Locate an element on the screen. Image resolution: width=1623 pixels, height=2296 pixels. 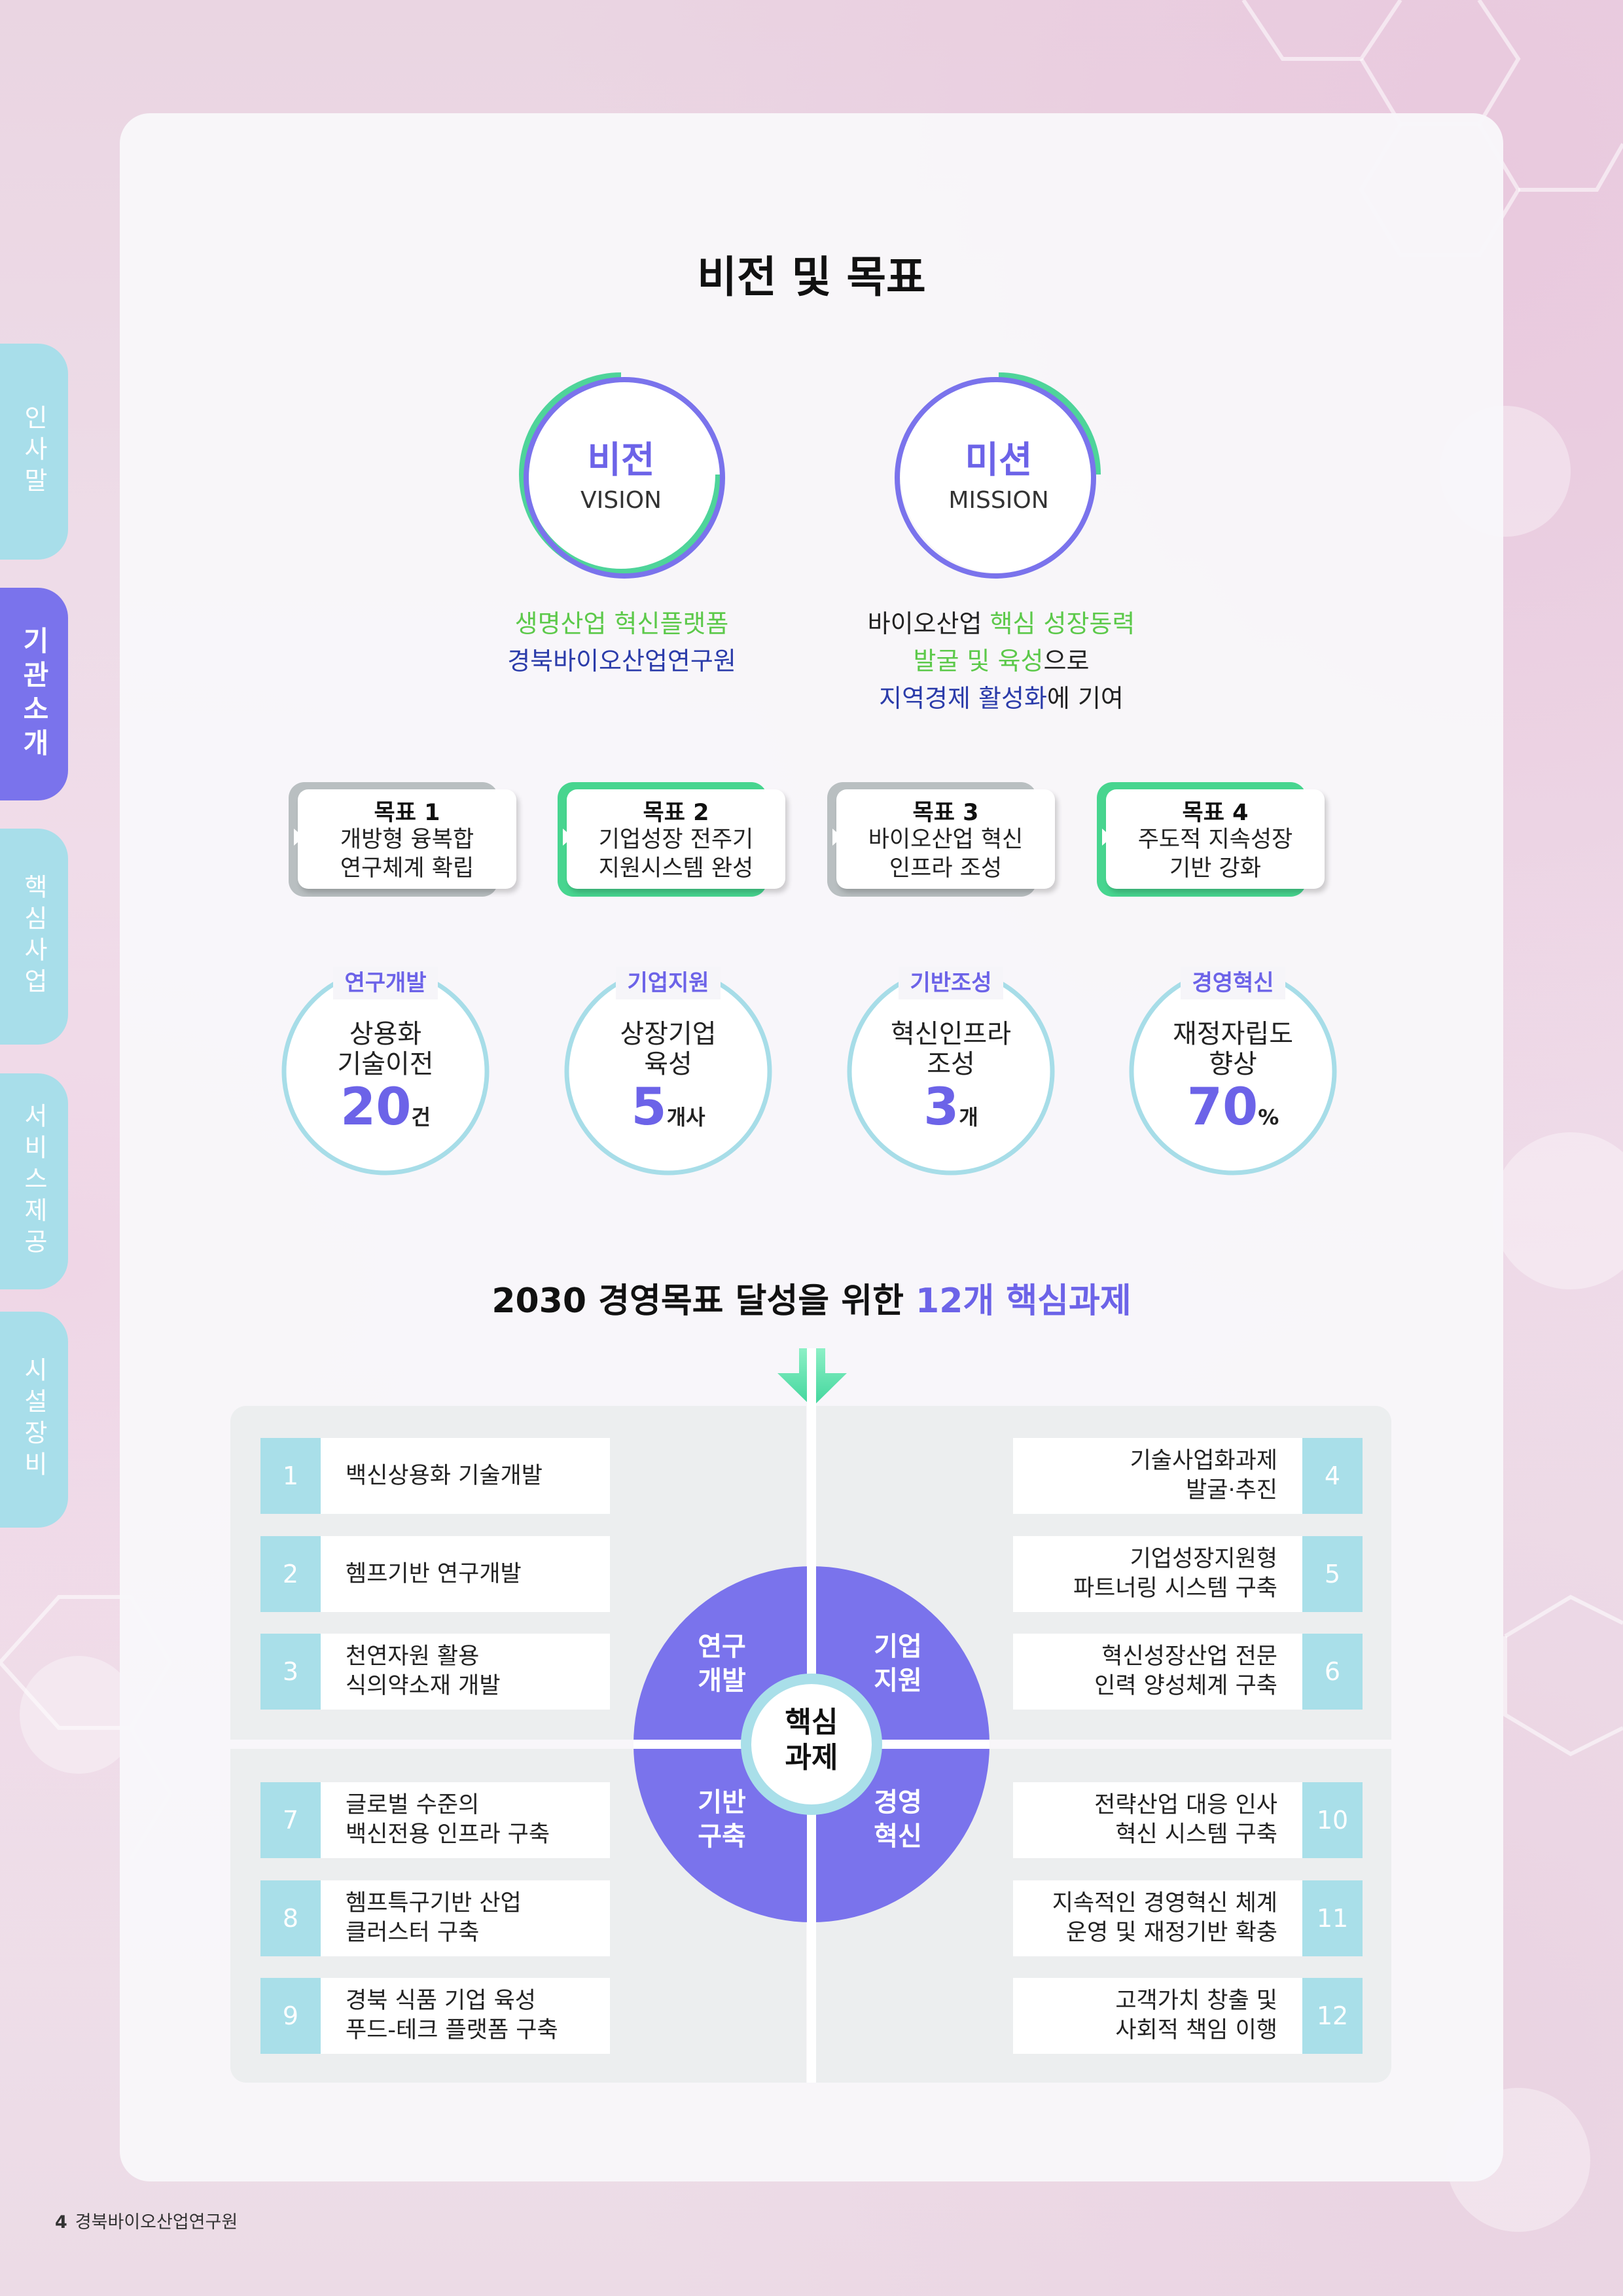
mission-line-3a: 지역경제 활성화 is located at coordinates (963, 698).